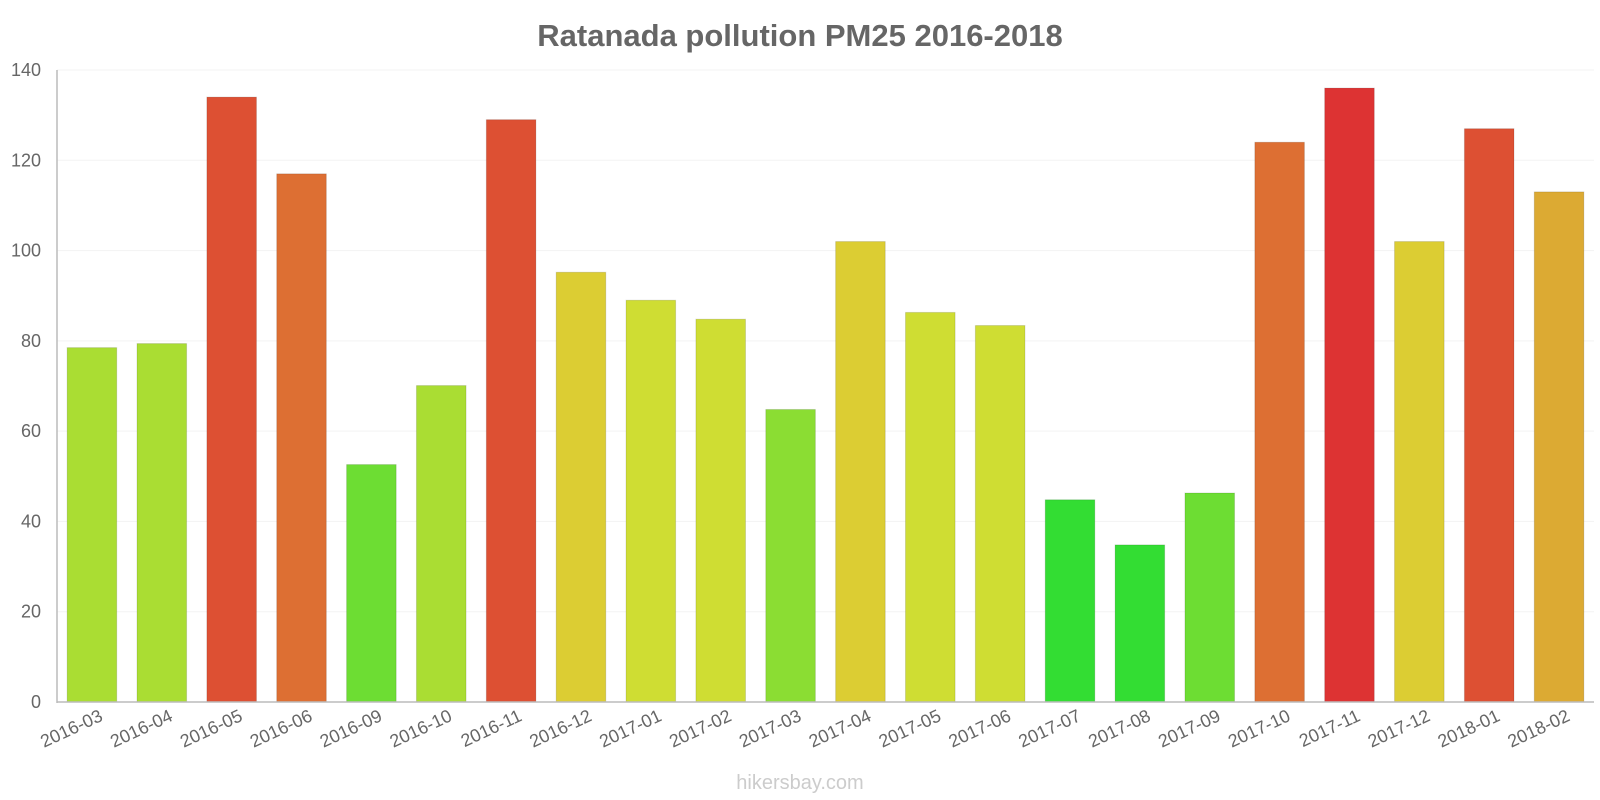  Describe the element at coordinates (31, 431) in the screenshot. I see `y-tick-label: 60` at that location.